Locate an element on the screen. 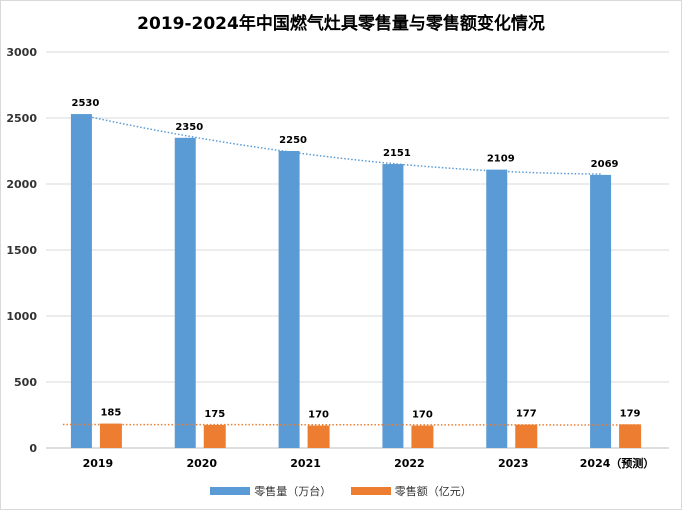 The width and height of the screenshot is (682, 510). legend-item-revenue: 零售额（亿元） is located at coordinates (411, 491).